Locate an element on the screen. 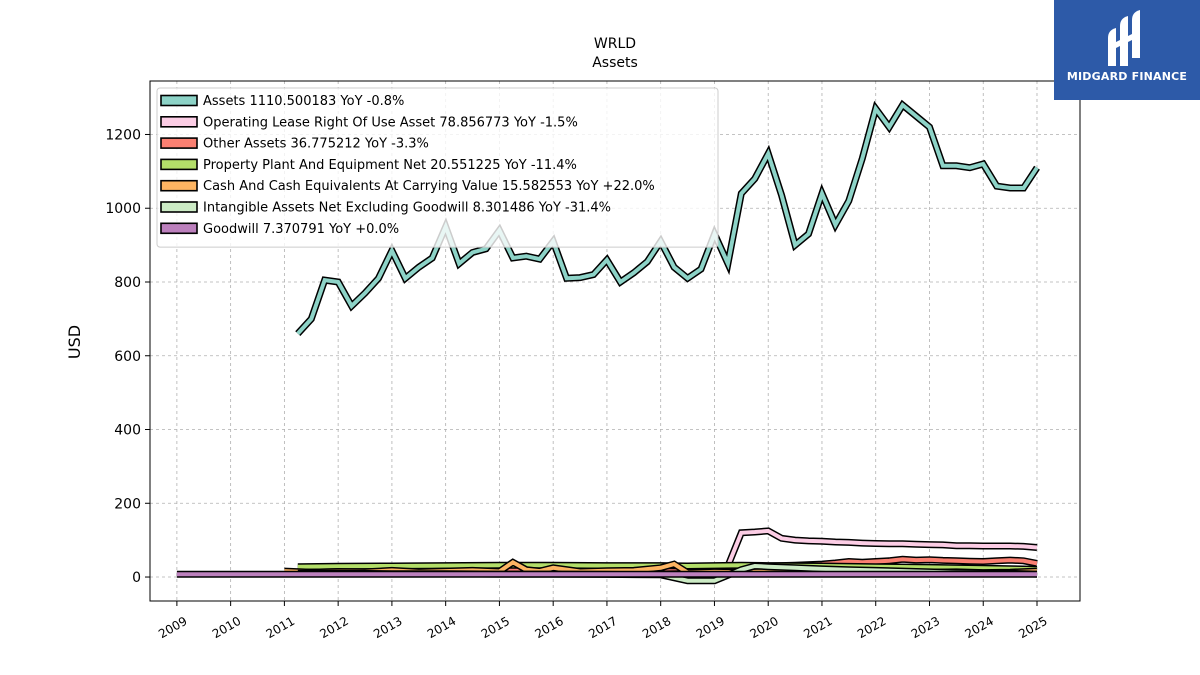  legend-label: Goodwill 7.370791 YoY +0.0% is located at coordinates (301, 229).